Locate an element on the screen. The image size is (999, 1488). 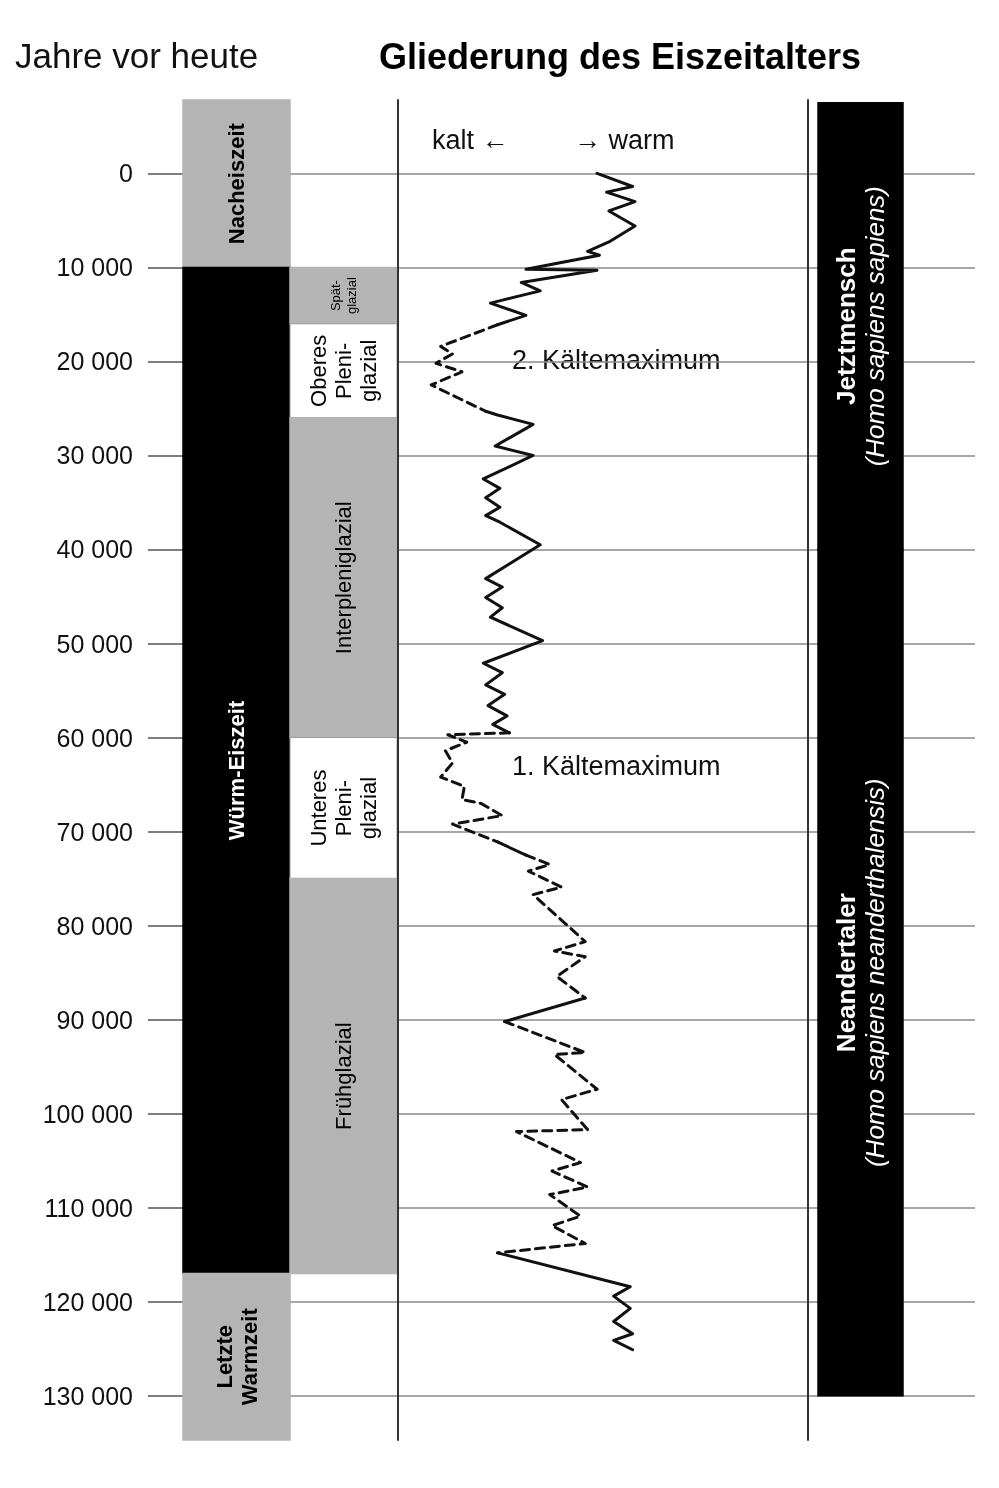
series-label: Neandertaler (Homo sapiens neanderthalensis) is located at coordinates (860, 973).